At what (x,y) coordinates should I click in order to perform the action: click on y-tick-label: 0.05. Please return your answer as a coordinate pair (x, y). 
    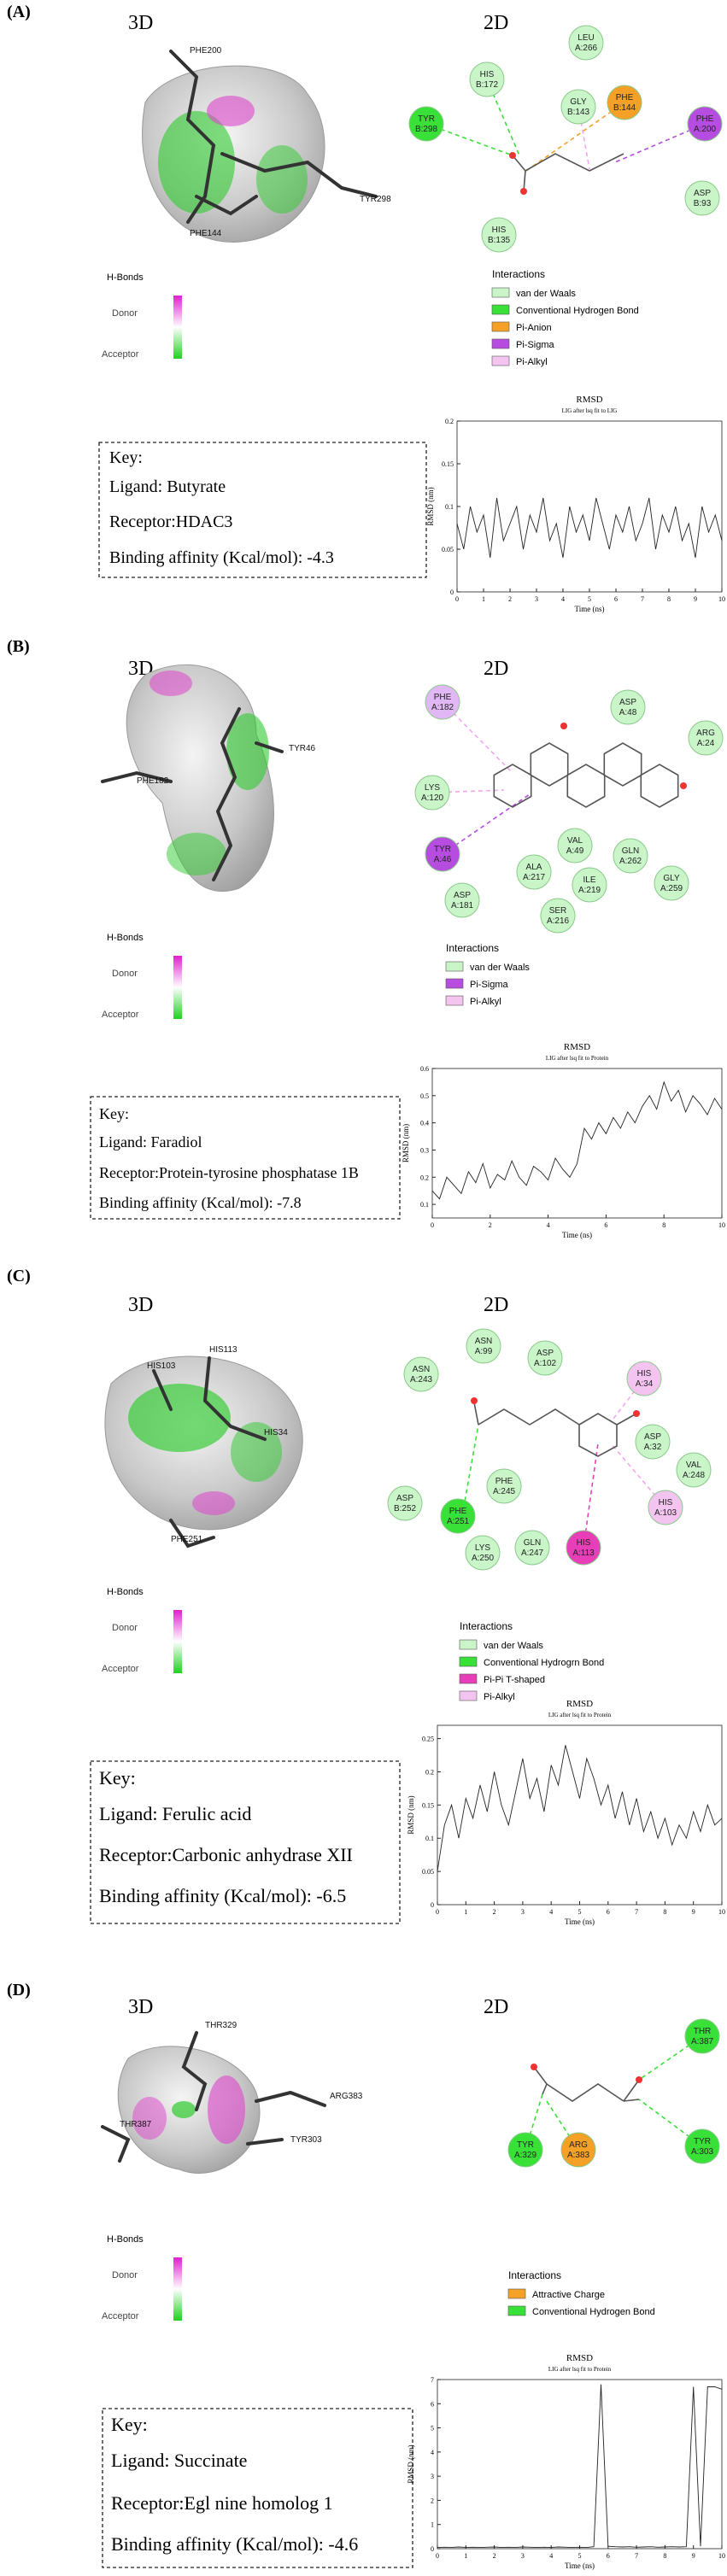
    Looking at the image, I should click on (428, 1872).